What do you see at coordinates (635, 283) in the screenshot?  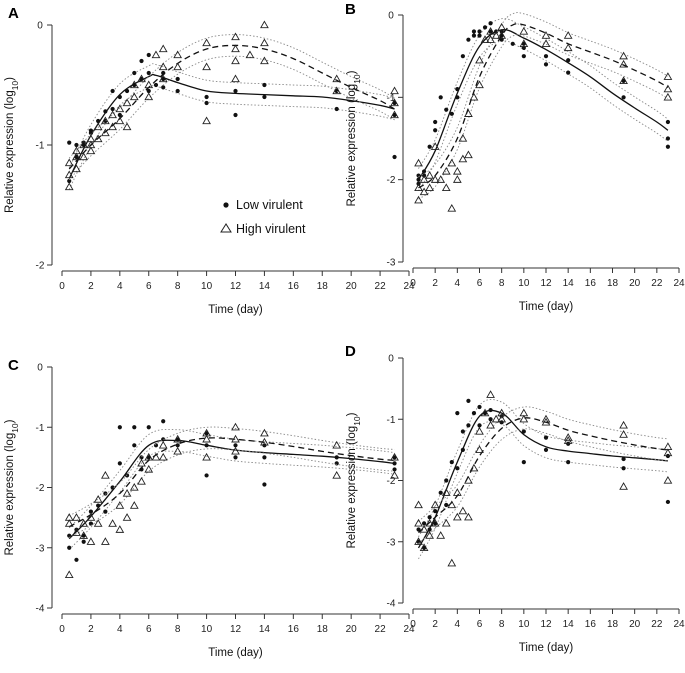 I see `x-tick-label: 20` at bounding box center [635, 283].